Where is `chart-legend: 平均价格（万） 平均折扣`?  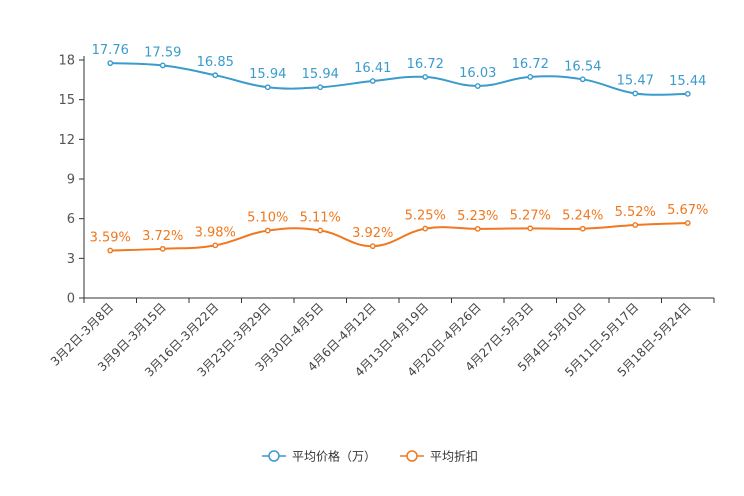
chart-legend: 平均价格（万） 平均折扣 is located at coordinates (370, 456).